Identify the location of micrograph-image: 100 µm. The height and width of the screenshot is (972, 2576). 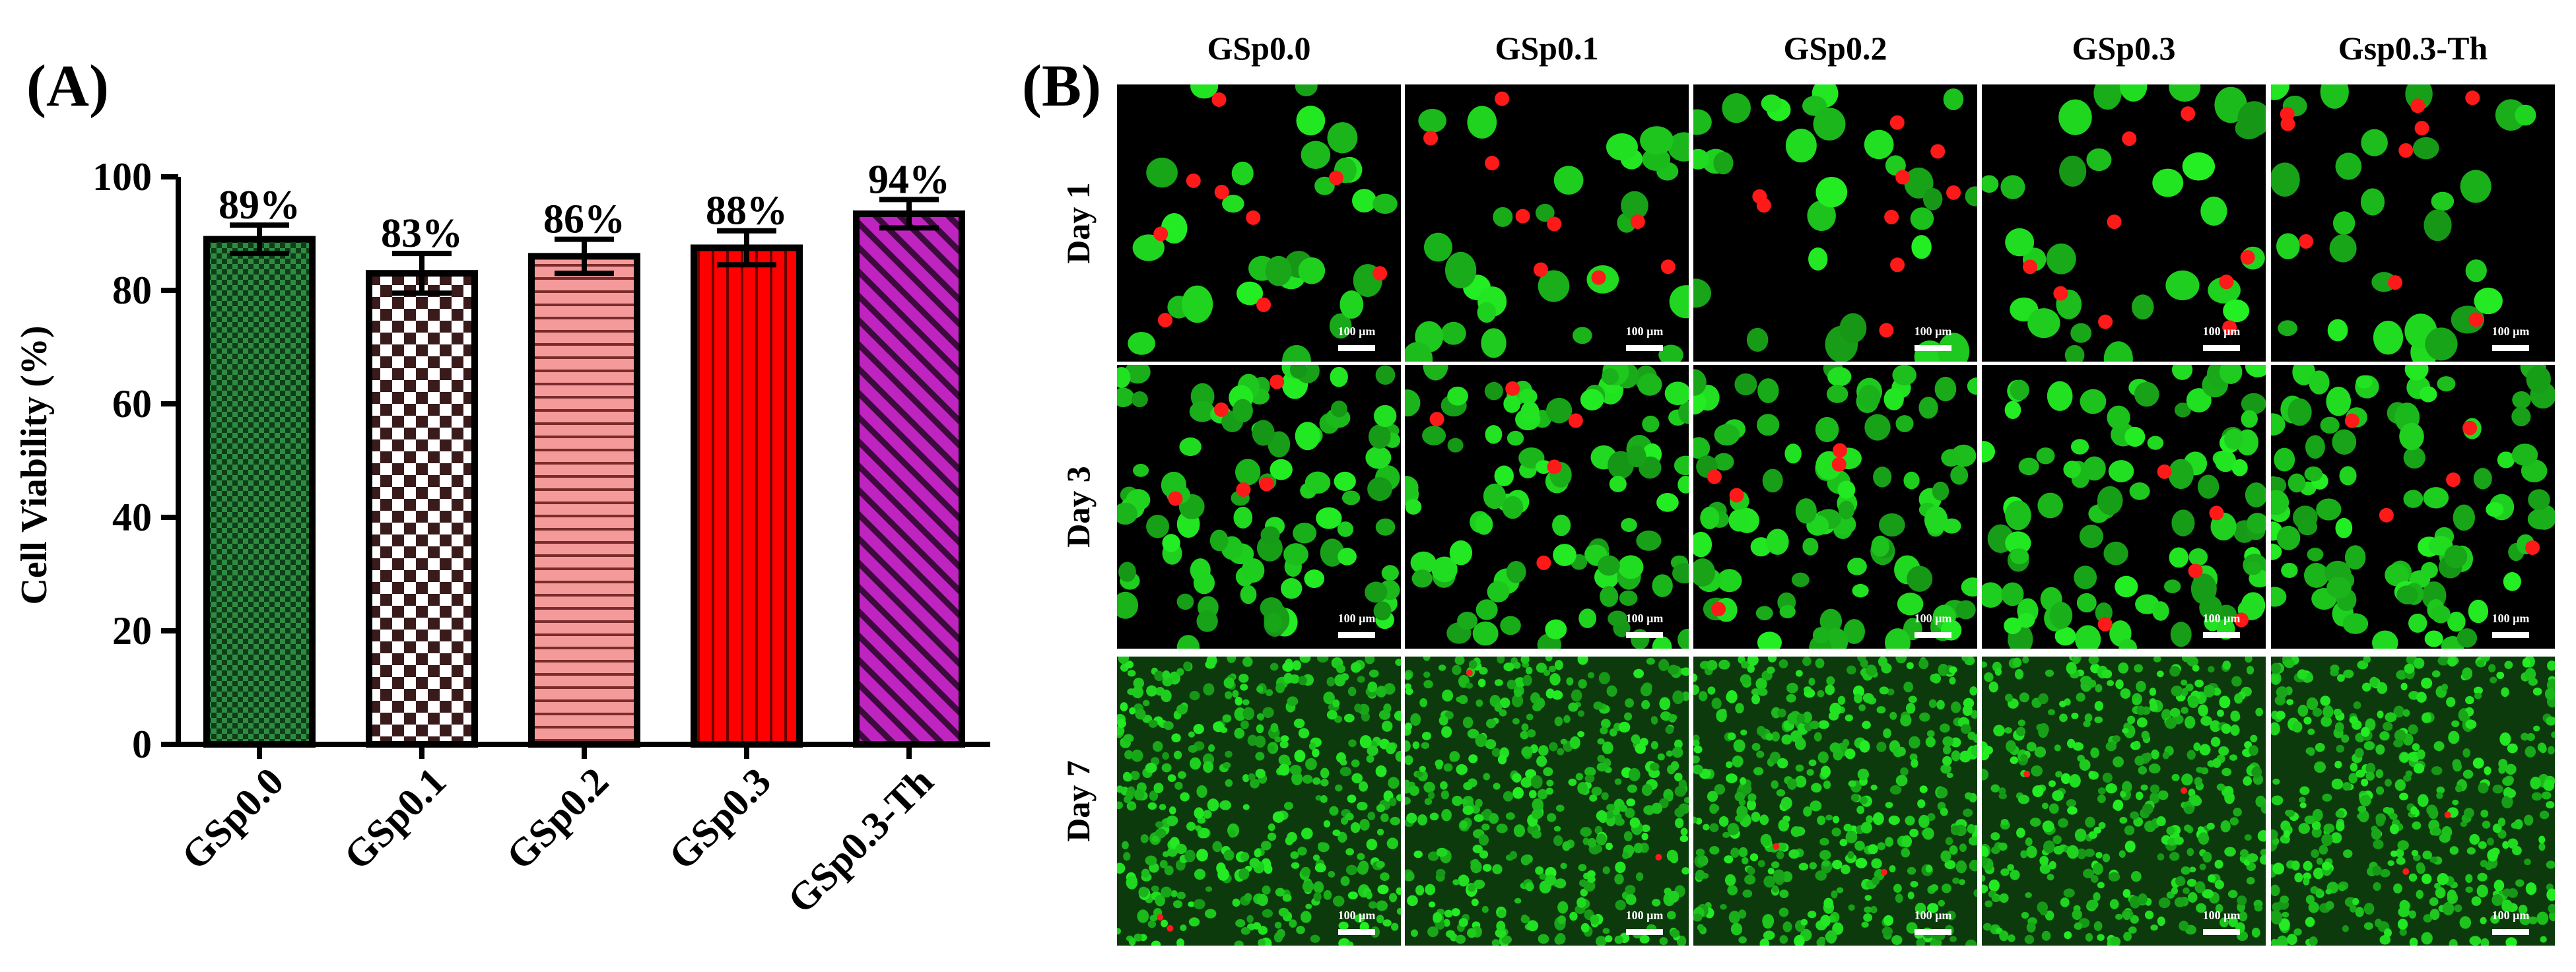
(1259, 802).